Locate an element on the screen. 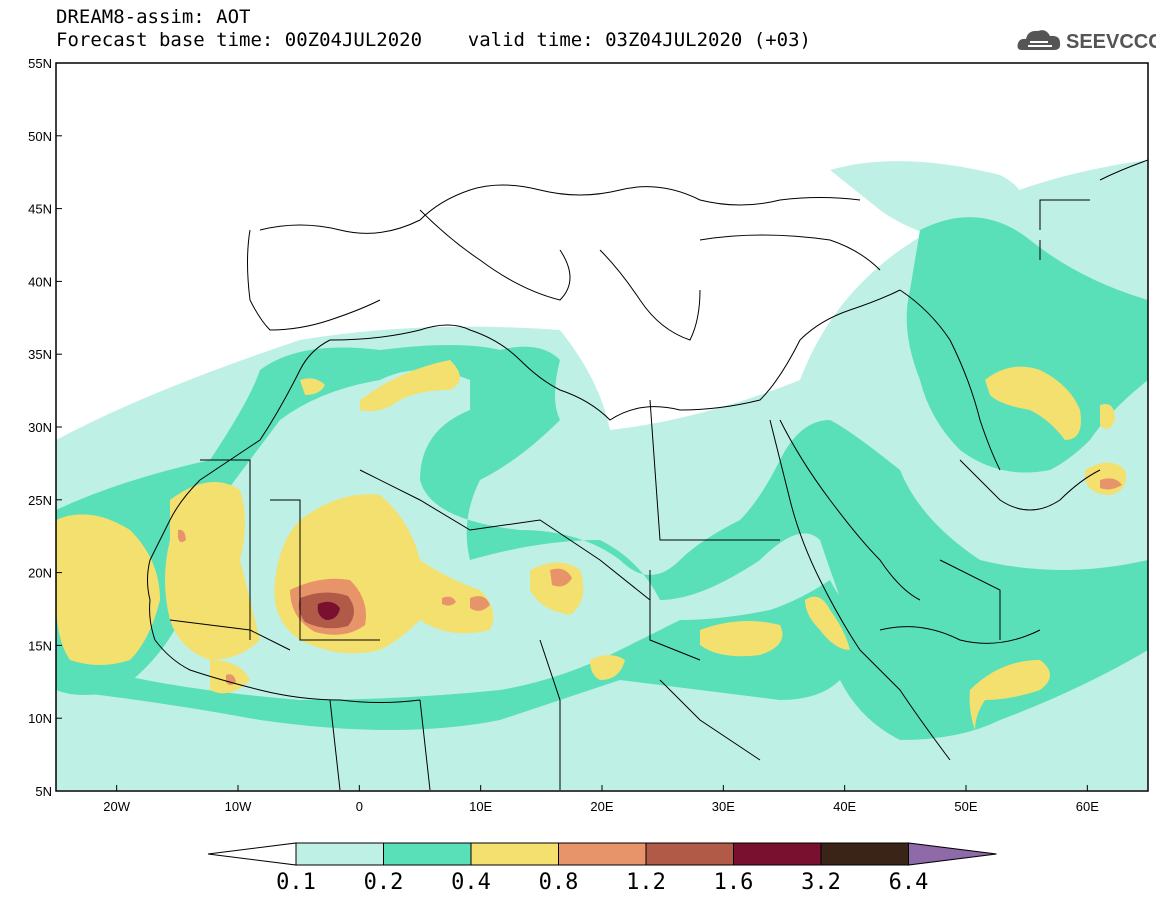 This screenshot has height=905, width=1165. longitude-axis: 20W 10W 0 10E 20E 30E 40E 50E 60E is located at coordinates (601, 799).